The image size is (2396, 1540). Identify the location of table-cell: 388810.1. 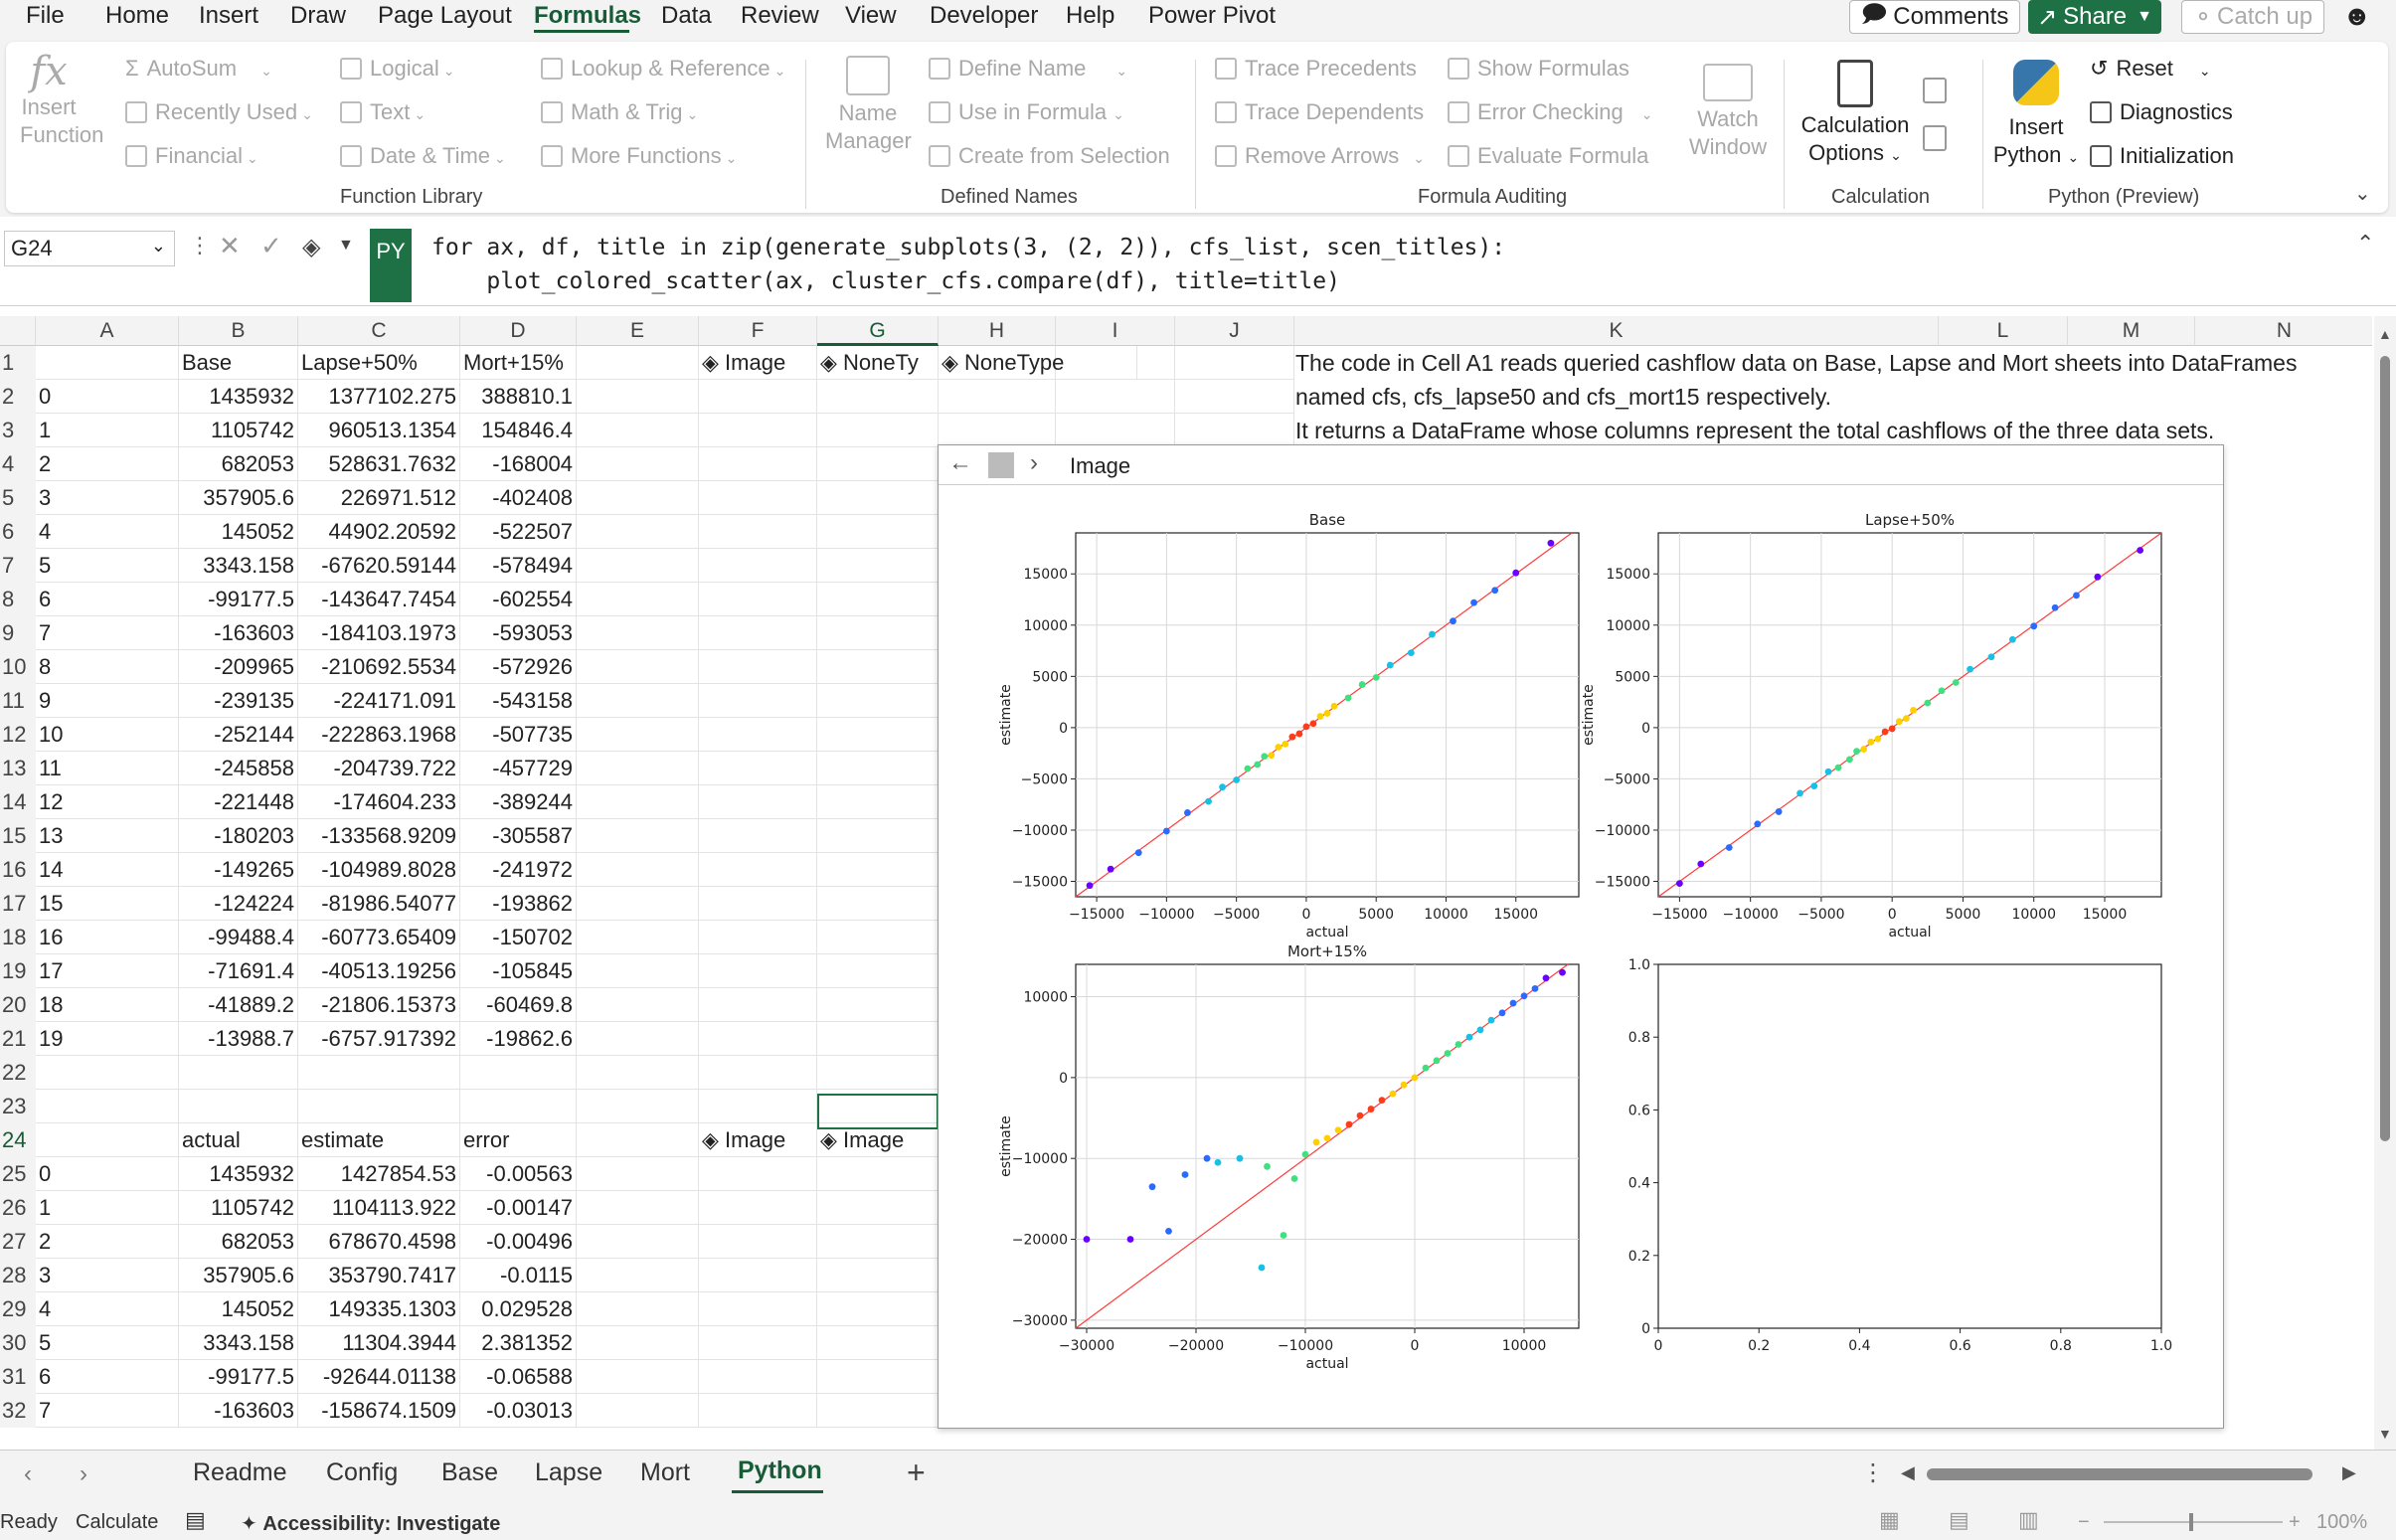
(518, 397).